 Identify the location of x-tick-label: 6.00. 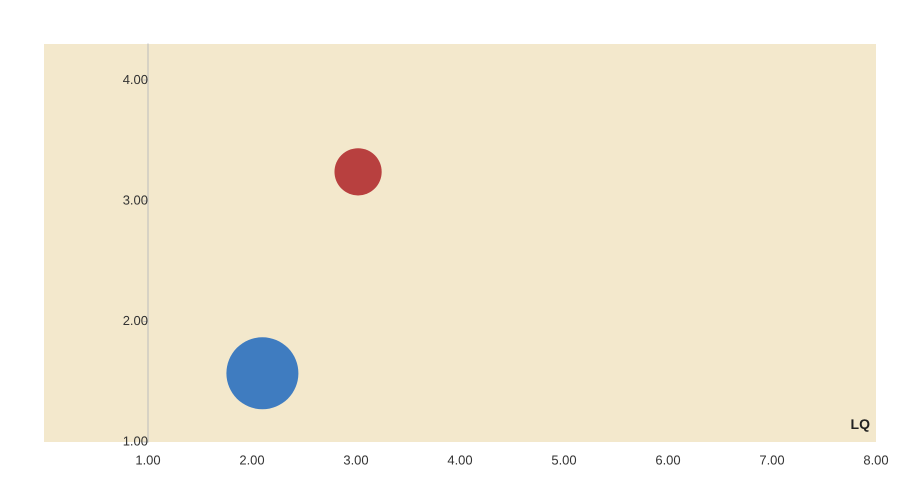
(668, 460).